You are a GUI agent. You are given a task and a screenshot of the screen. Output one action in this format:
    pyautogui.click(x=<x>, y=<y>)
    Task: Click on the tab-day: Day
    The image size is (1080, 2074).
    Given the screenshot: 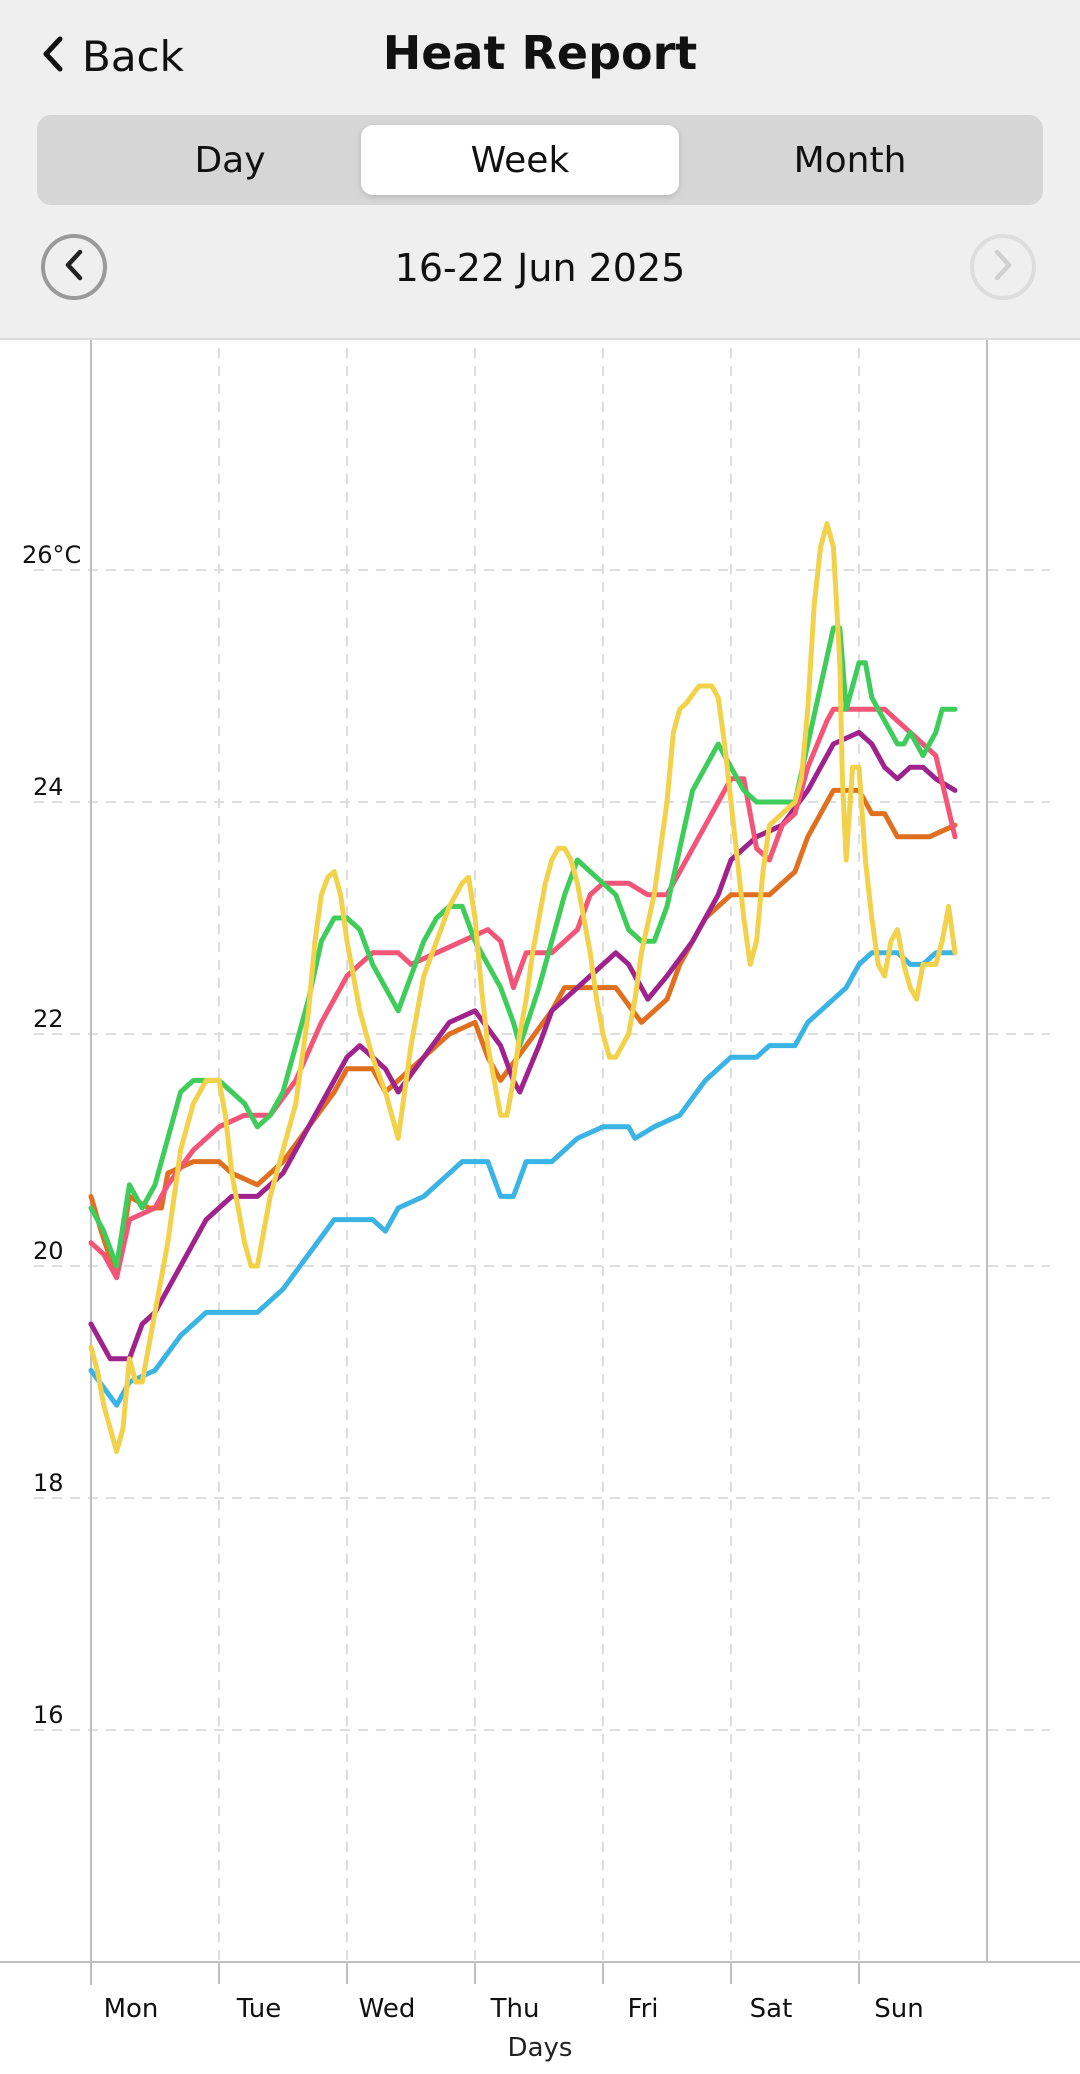 What is the action you would take?
    pyautogui.click(x=230, y=160)
    